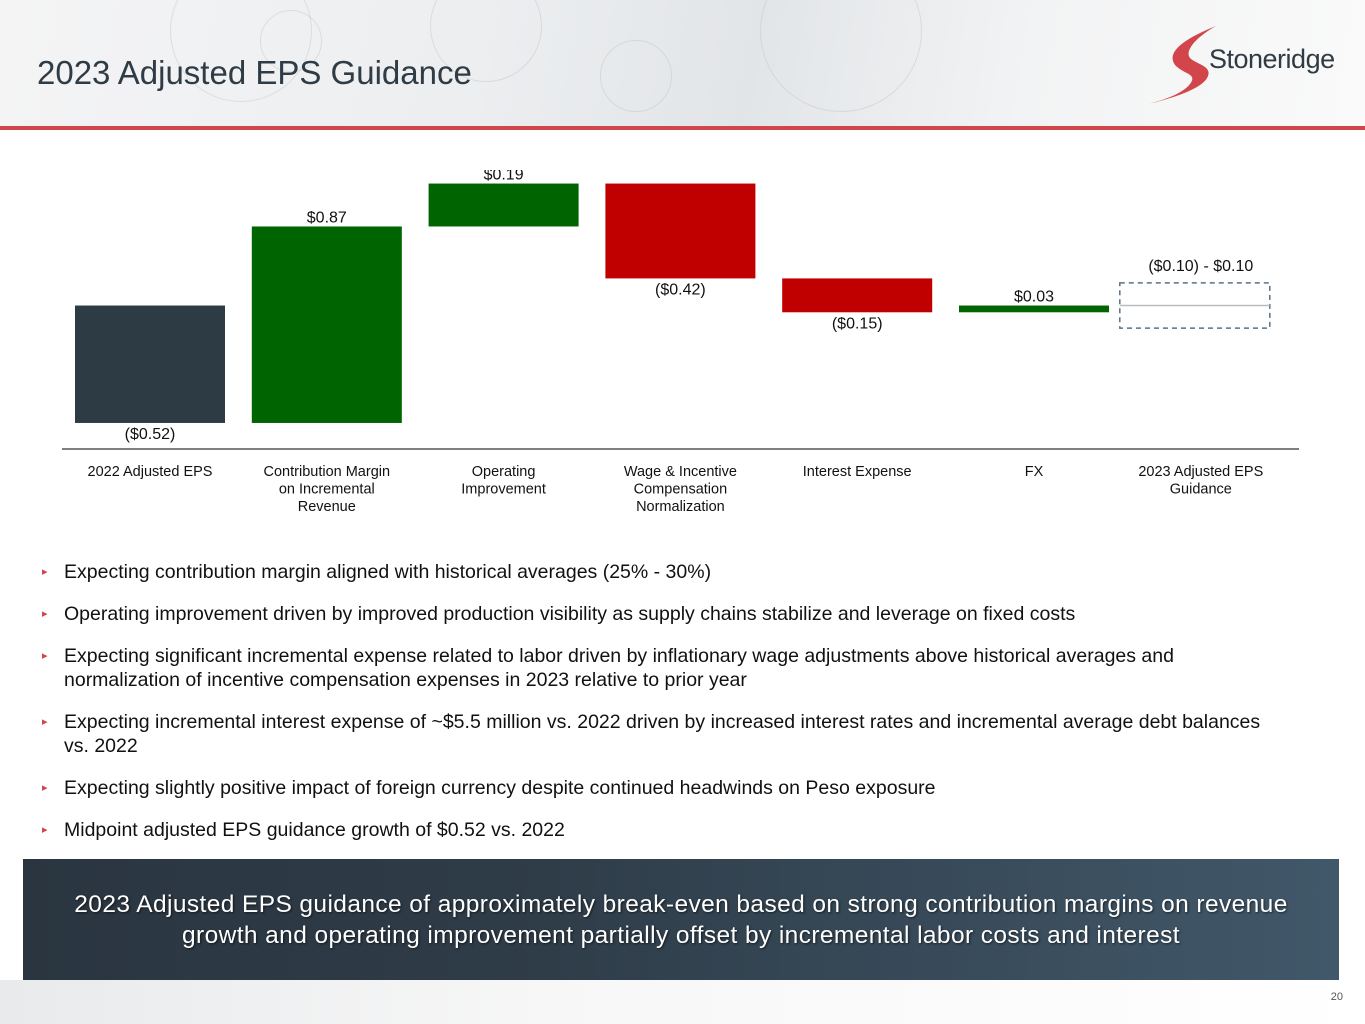 This screenshot has width=1365, height=1024. Describe the element at coordinates (1201, 490) in the screenshot. I see `category-tick-label: Guidance` at that location.